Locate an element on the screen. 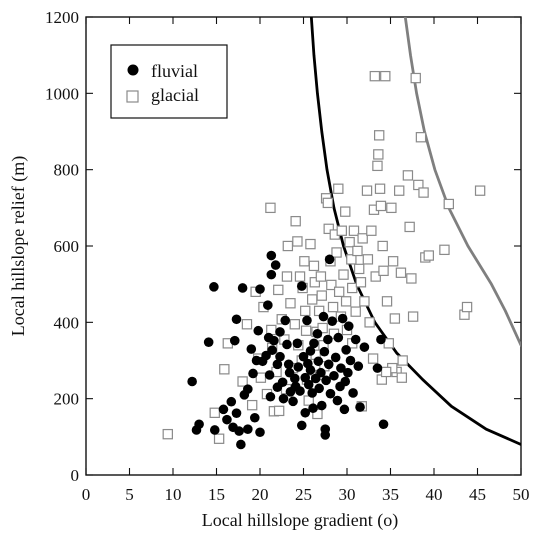 The height and width of the screenshot is (543, 534). x-tick-label: 45 is located at coordinates (477, 494).